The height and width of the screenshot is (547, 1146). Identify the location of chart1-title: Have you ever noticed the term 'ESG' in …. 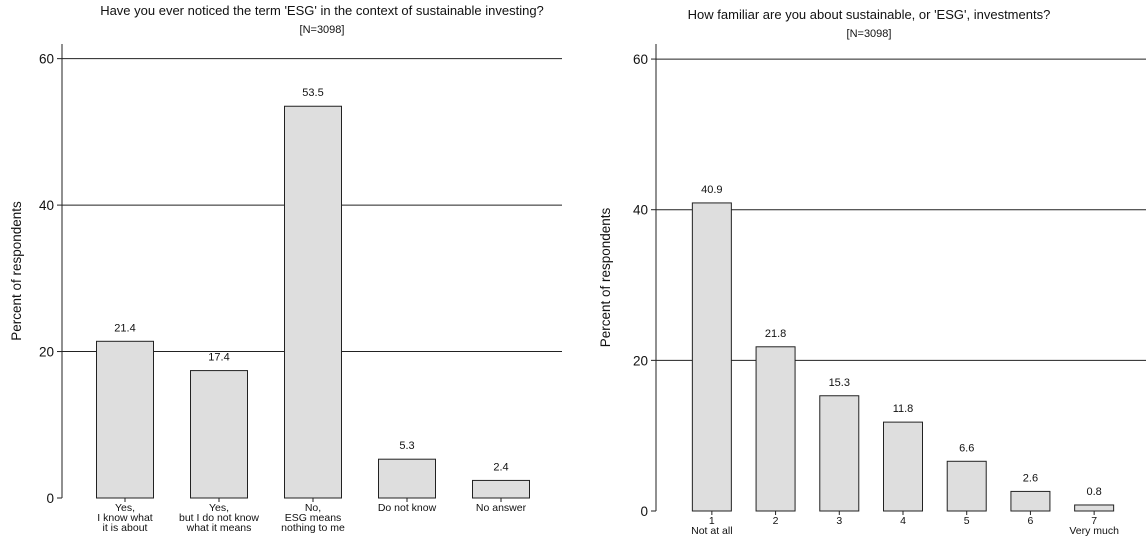
(322, 10).